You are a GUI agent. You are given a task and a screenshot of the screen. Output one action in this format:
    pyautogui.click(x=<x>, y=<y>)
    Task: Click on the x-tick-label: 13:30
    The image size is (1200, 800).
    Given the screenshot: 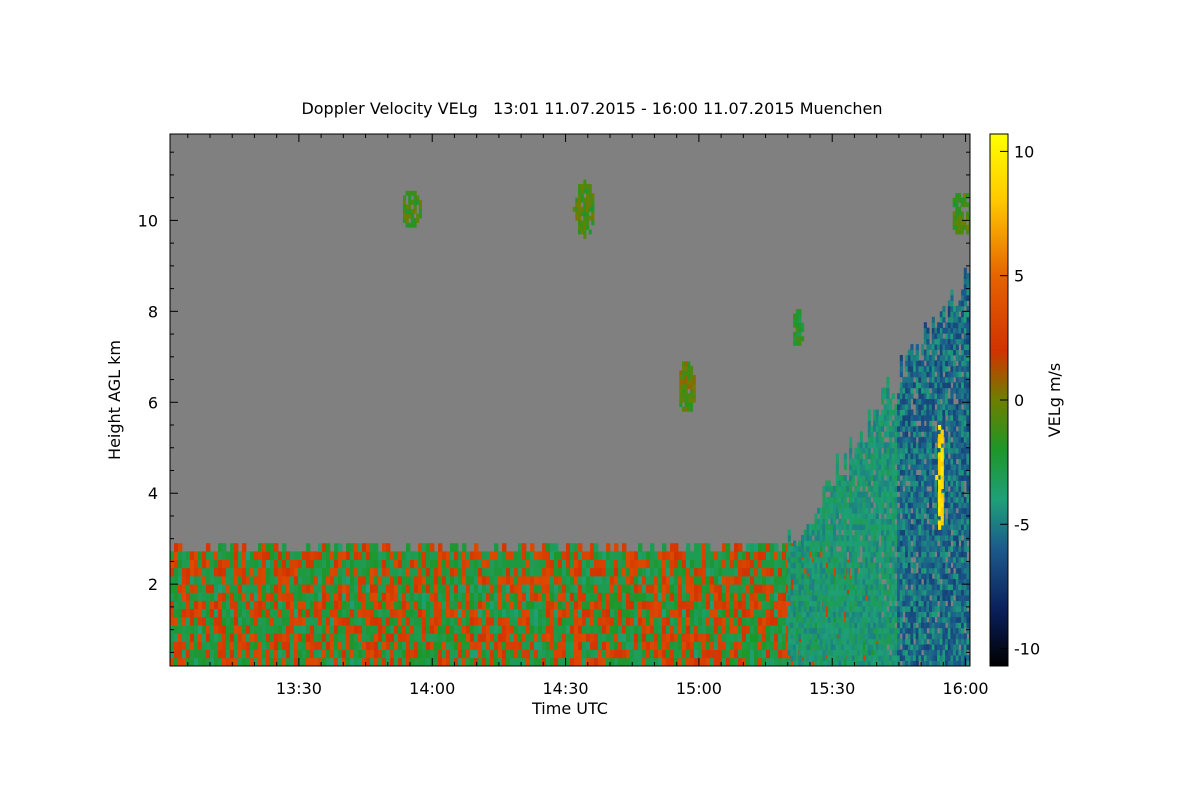 What is the action you would take?
    pyautogui.click(x=299, y=688)
    